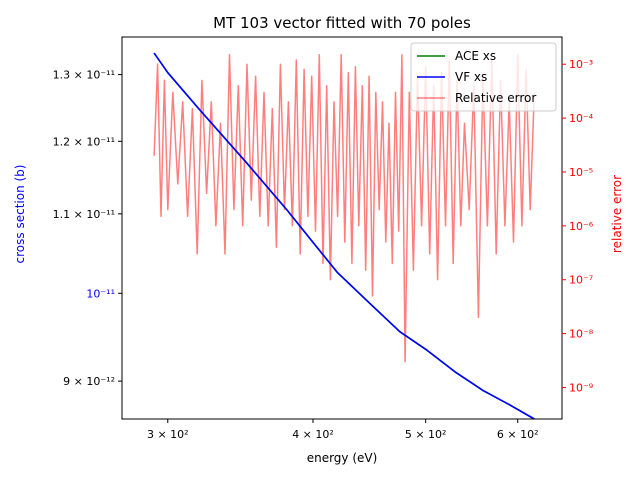 The width and height of the screenshot is (640, 480). What do you see at coordinates (84, 214) in the screenshot?
I see `left-y-tick-label: 1.1 × 10⁻¹¹` at bounding box center [84, 214].